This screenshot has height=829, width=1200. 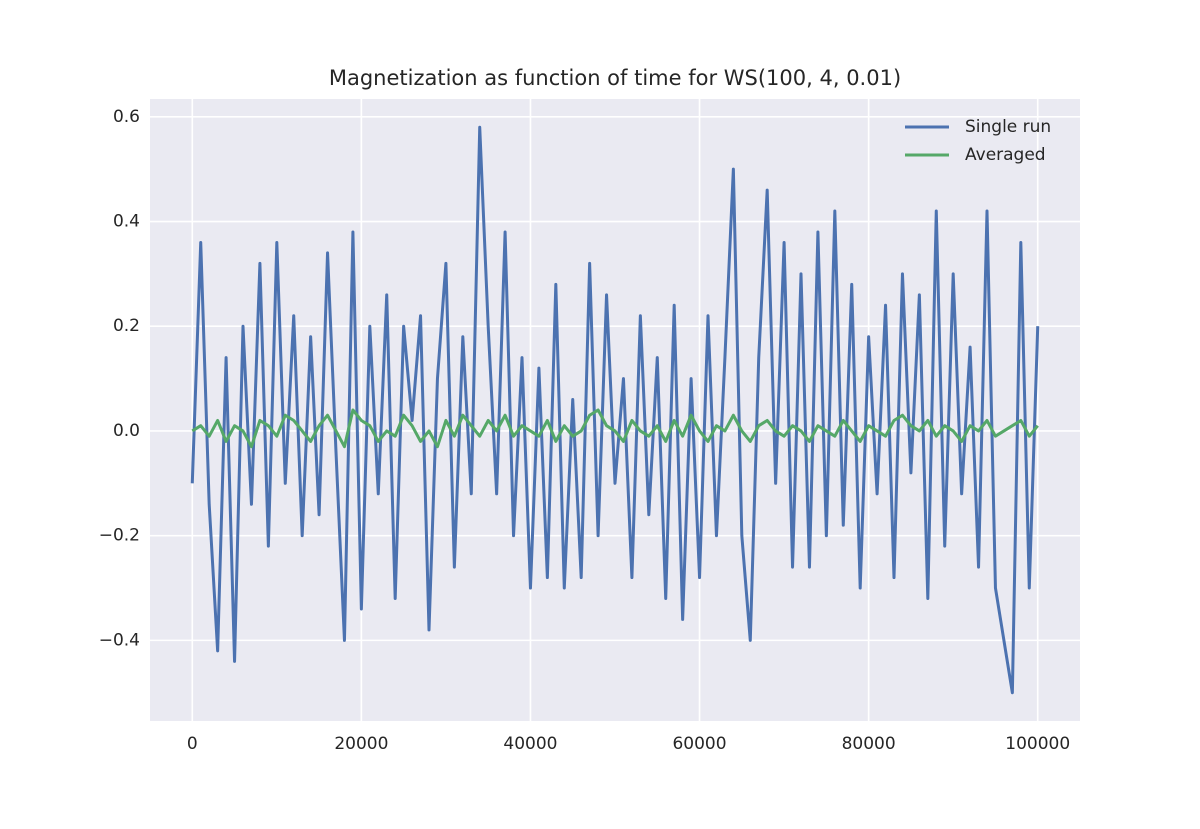 What do you see at coordinates (126, 326) in the screenshot?
I see `y-tick-label: 0.2` at bounding box center [126, 326].